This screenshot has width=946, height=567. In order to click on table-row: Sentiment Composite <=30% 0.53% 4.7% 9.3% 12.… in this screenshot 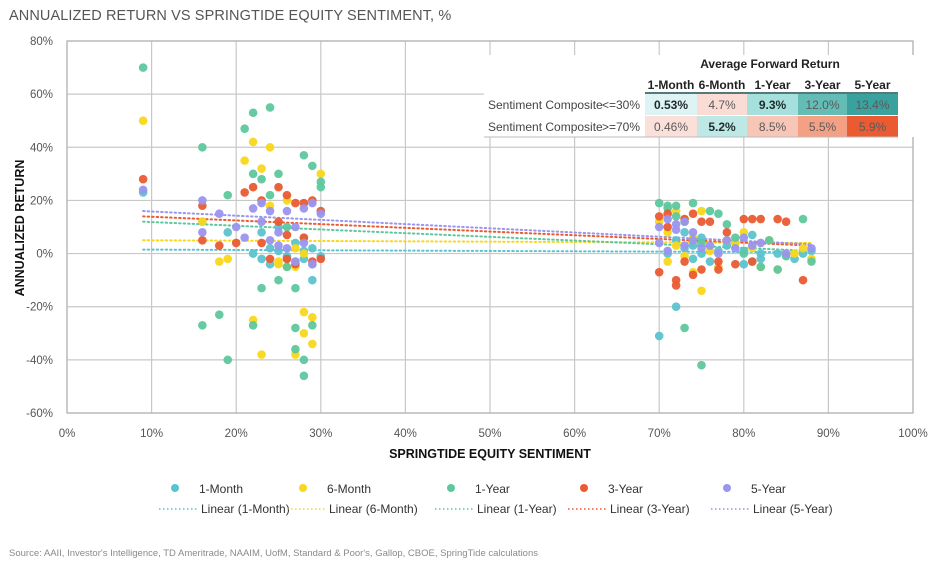, I will do `click(693, 104)`.